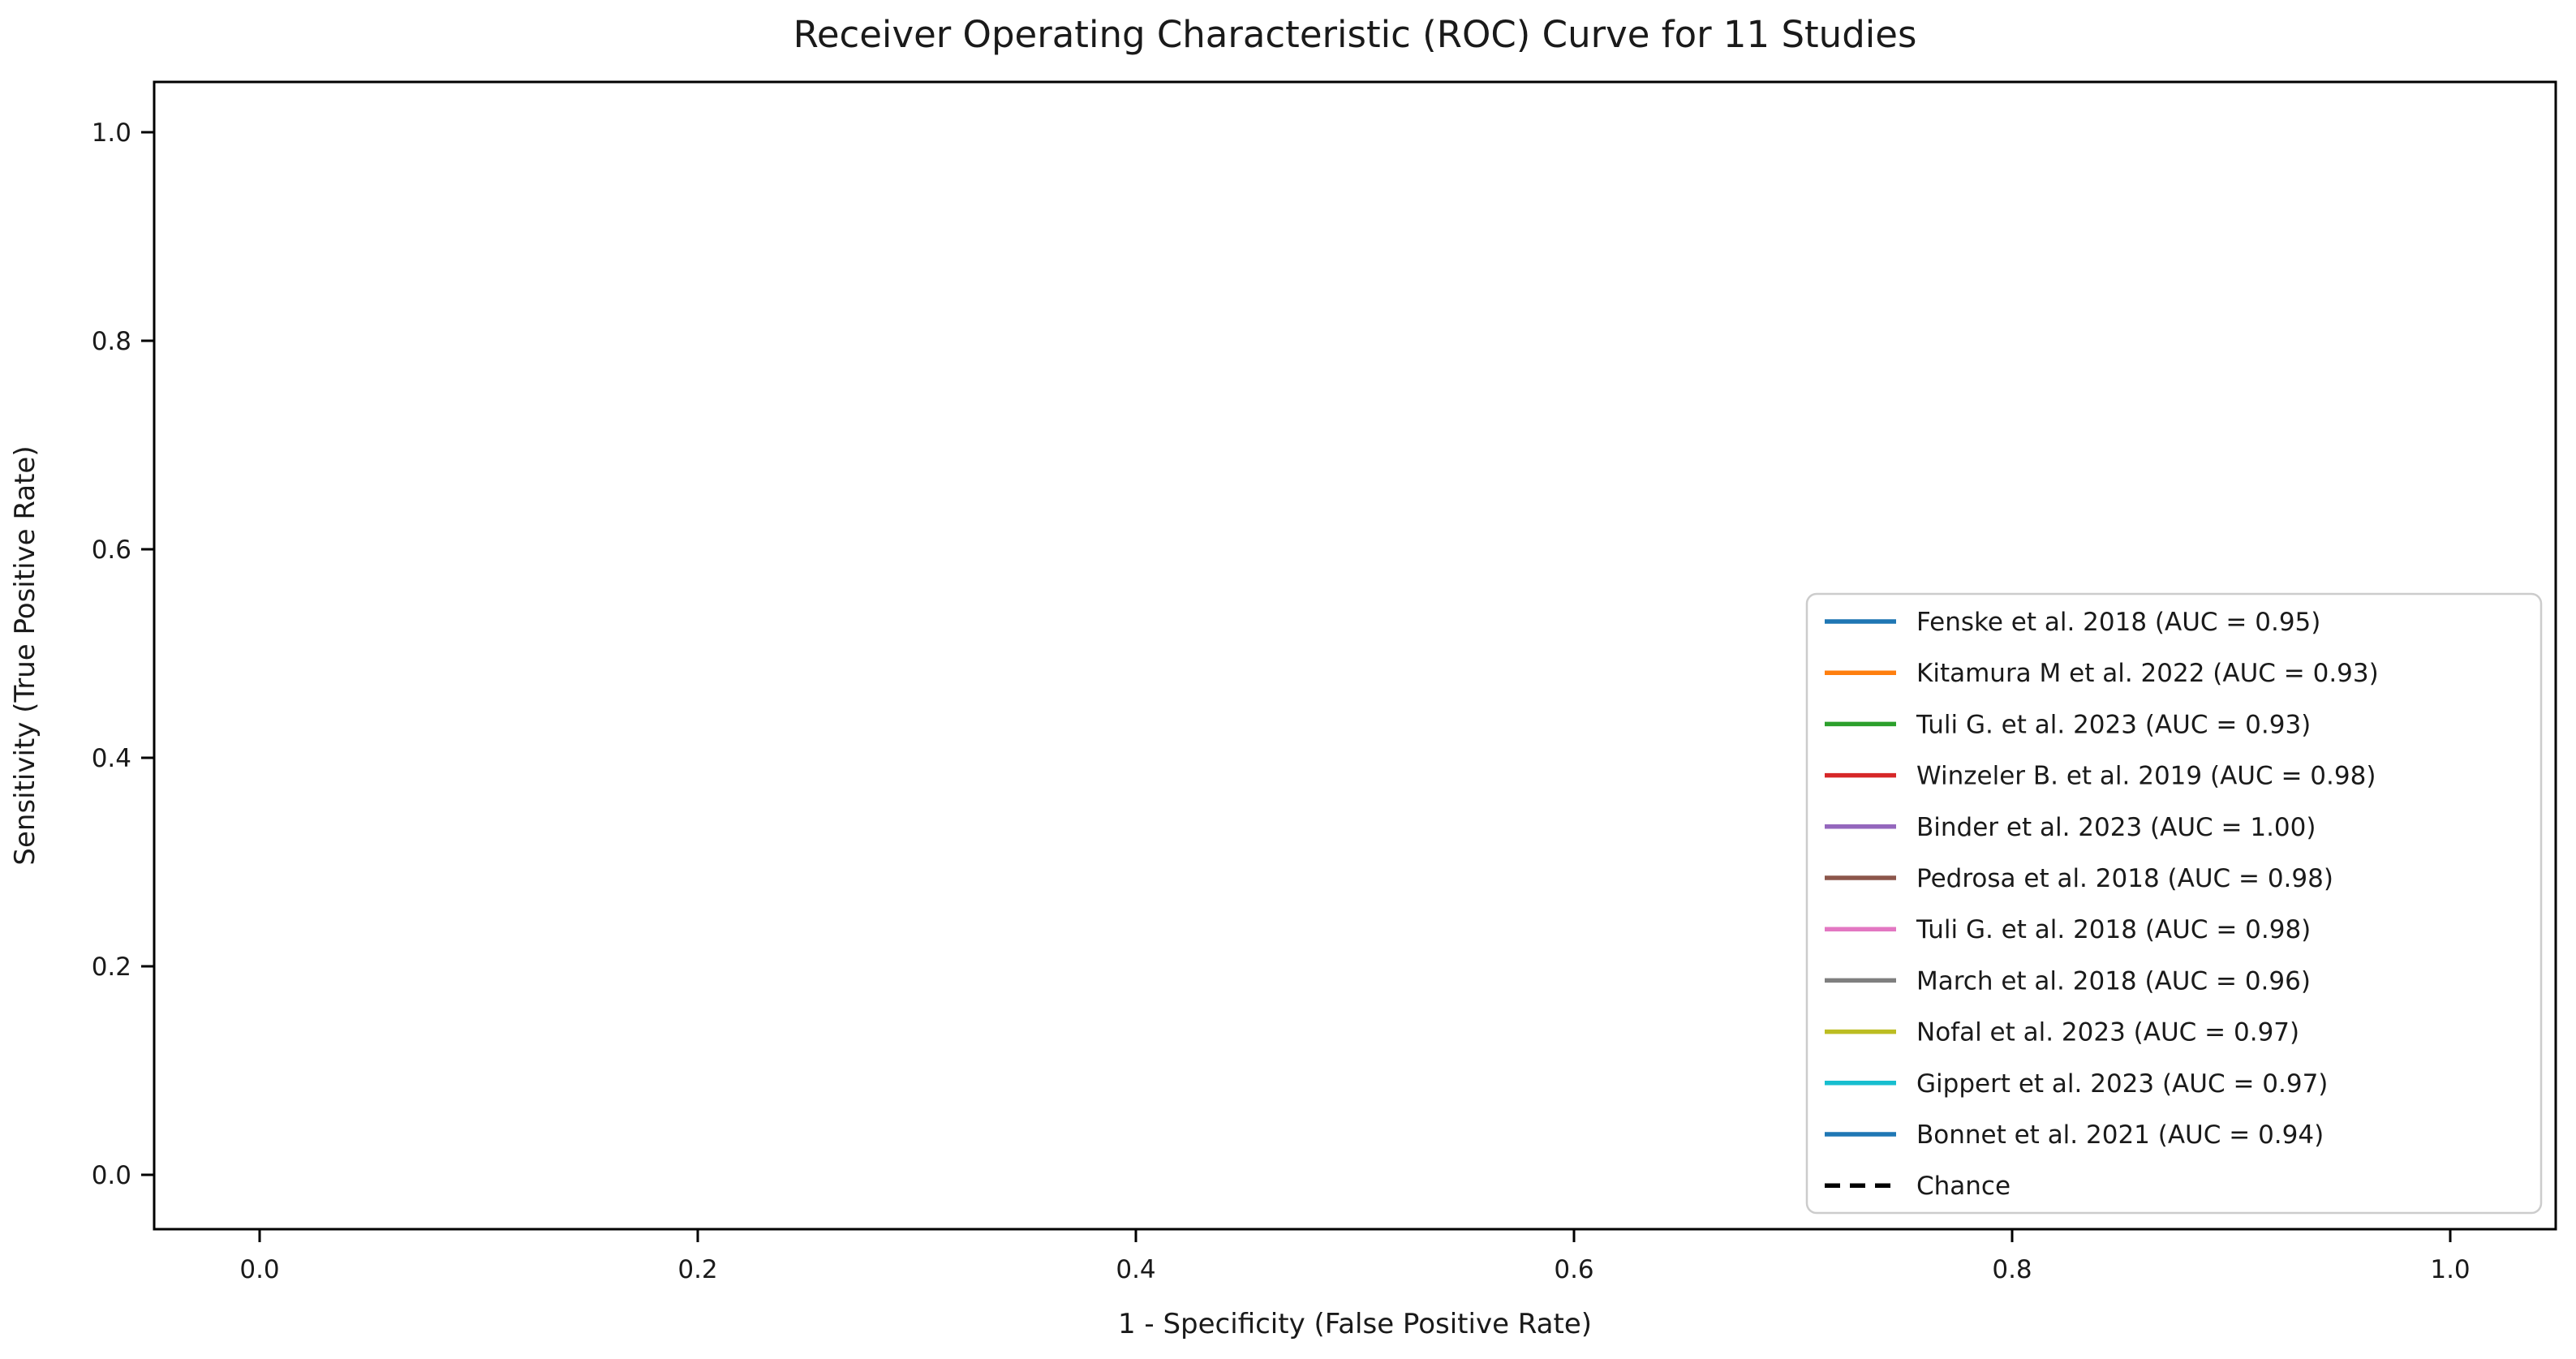  What do you see at coordinates (2124, 878) in the screenshot?
I see `legend-entry-label: Pedrosa et al. 2018 (AUC = 0.98)` at bounding box center [2124, 878].